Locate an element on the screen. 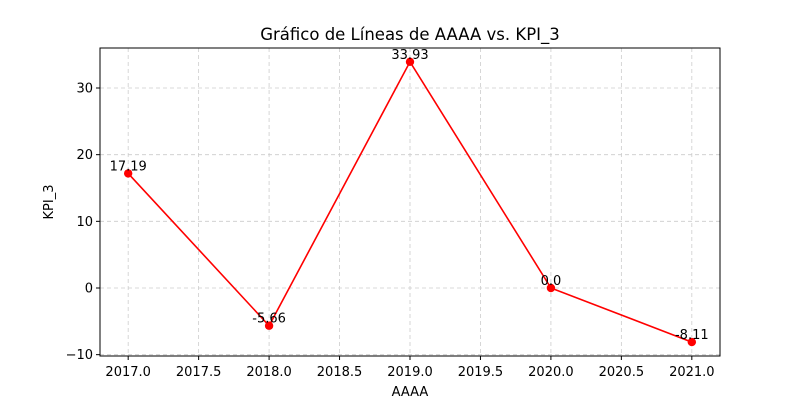  data-label: -8.11 is located at coordinates (692, 335).